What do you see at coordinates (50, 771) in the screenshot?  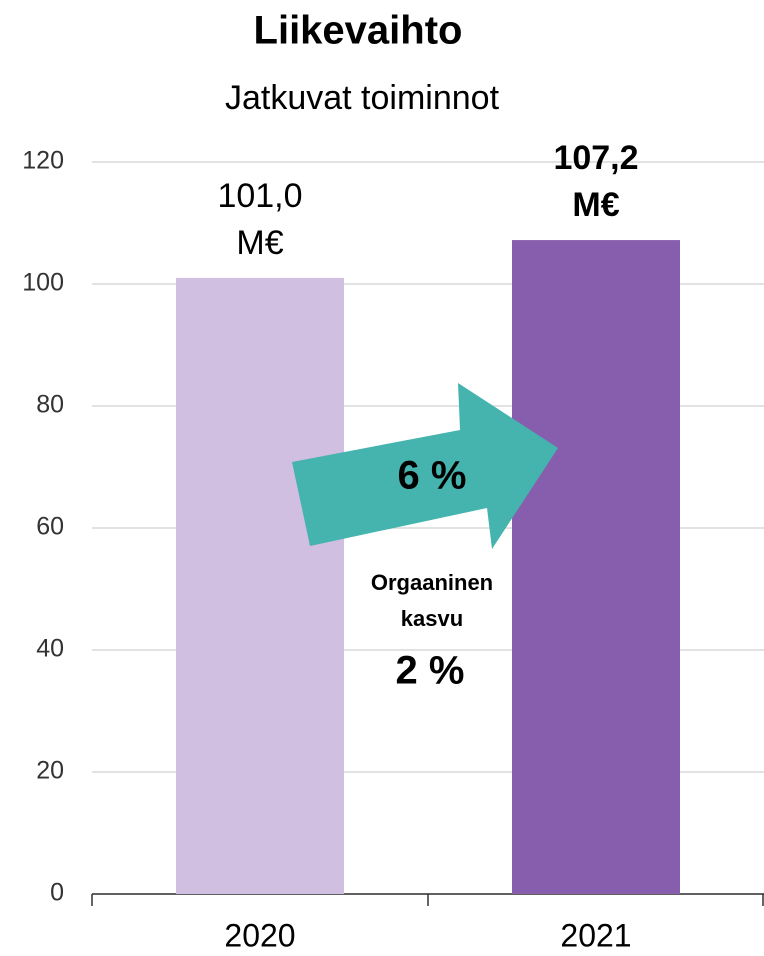 I see `y-tick-label: 20` at bounding box center [50, 771].